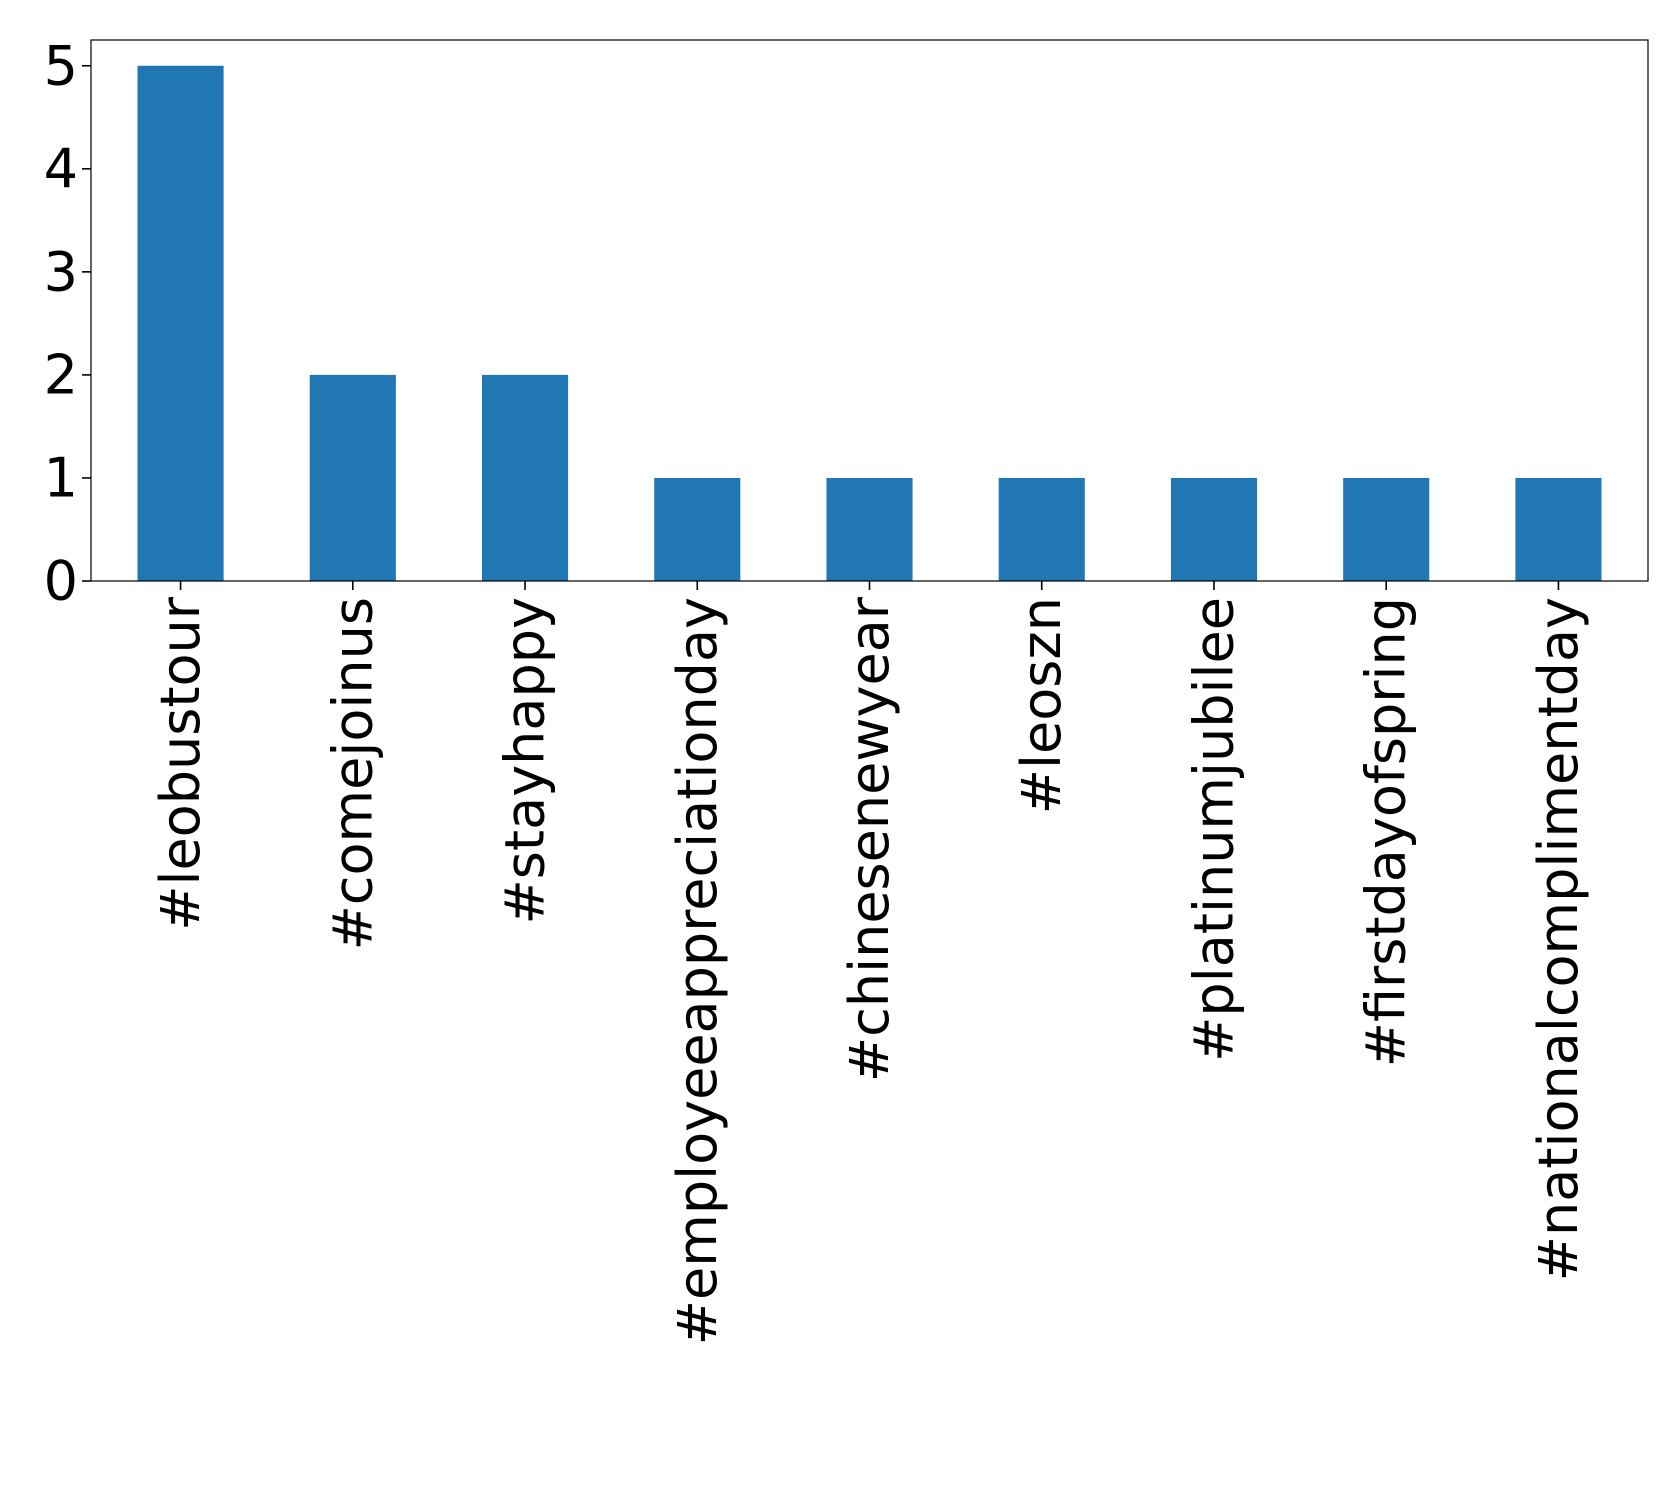  Describe the element at coordinates (869, 839) in the screenshot. I see `x-tick-label: #chinesenewyear` at that location.